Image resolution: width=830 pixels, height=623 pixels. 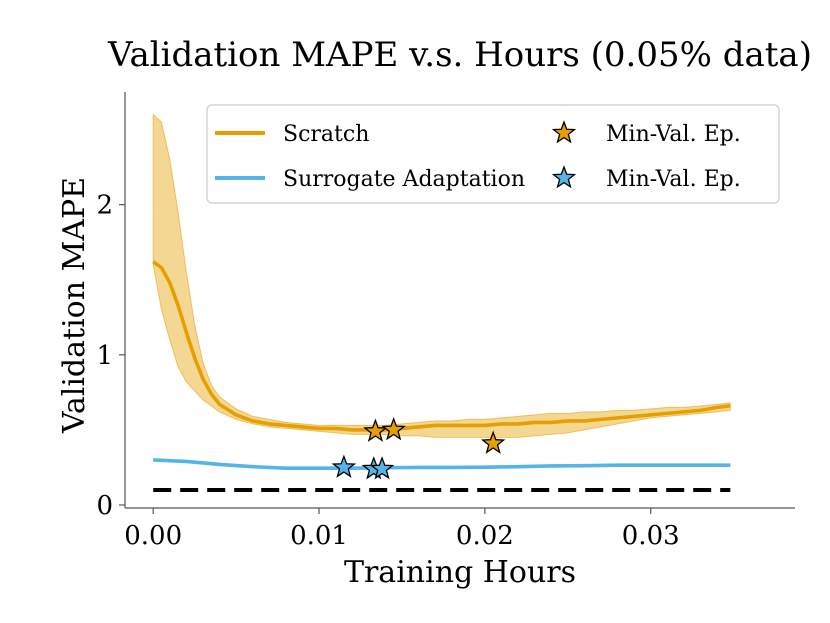 I want to click on legend-label: Scratch, so click(x=326, y=134).